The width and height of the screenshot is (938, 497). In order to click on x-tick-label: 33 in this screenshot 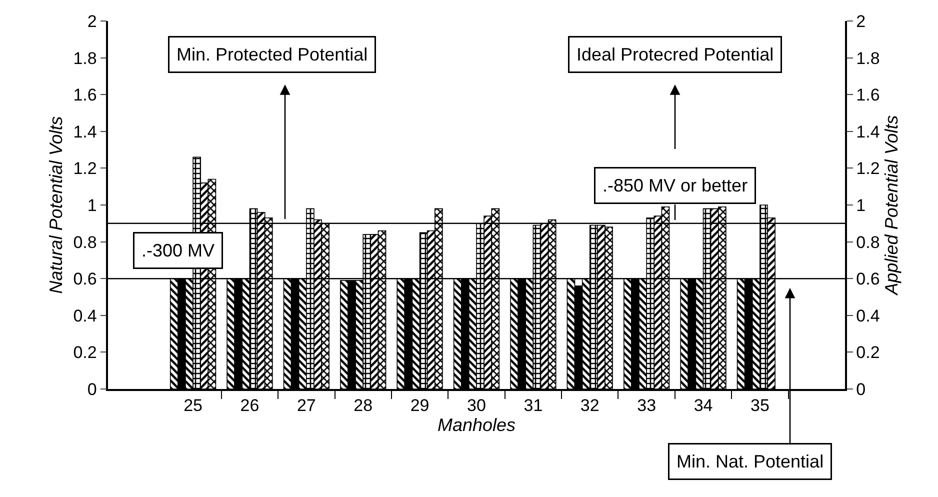, I will do `click(646, 406)`.